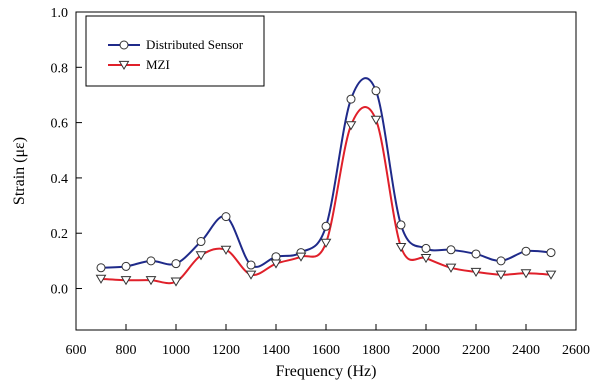 Image resolution: width=600 pixels, height=383 pixels. I want to click on y-tick-label: 0.4, so click(60, 179).